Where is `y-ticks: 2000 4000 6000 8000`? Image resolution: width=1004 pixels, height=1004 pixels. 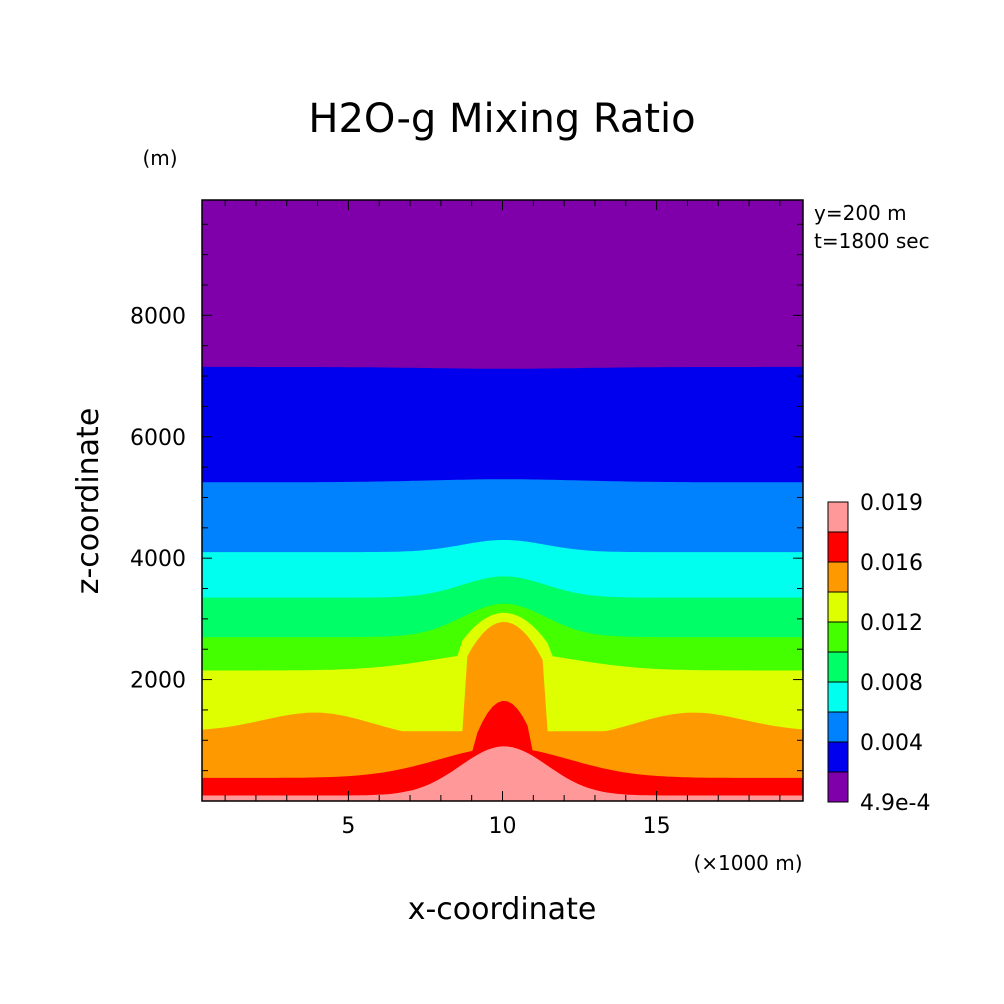 y-ticks: 2000 4000 6000 8000 is located at coordinates (158, 498).